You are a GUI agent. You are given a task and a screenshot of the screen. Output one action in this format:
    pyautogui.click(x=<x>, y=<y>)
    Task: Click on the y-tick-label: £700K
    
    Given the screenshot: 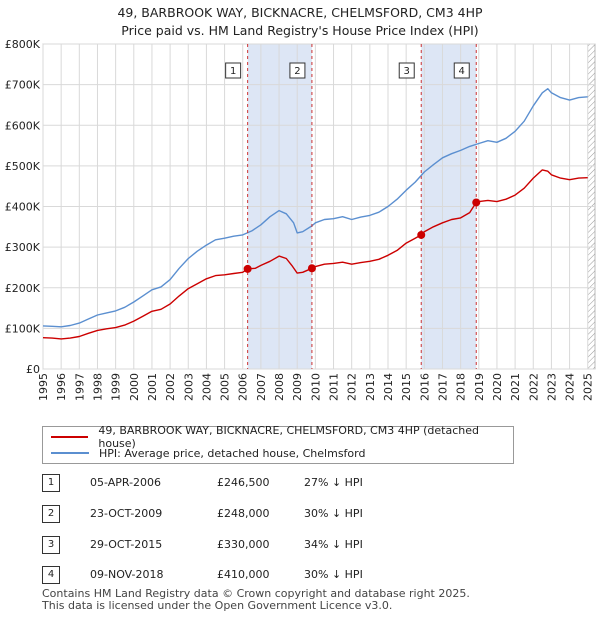 What is the action you would take?
    pyautogui.click(x=23, y=85)
    